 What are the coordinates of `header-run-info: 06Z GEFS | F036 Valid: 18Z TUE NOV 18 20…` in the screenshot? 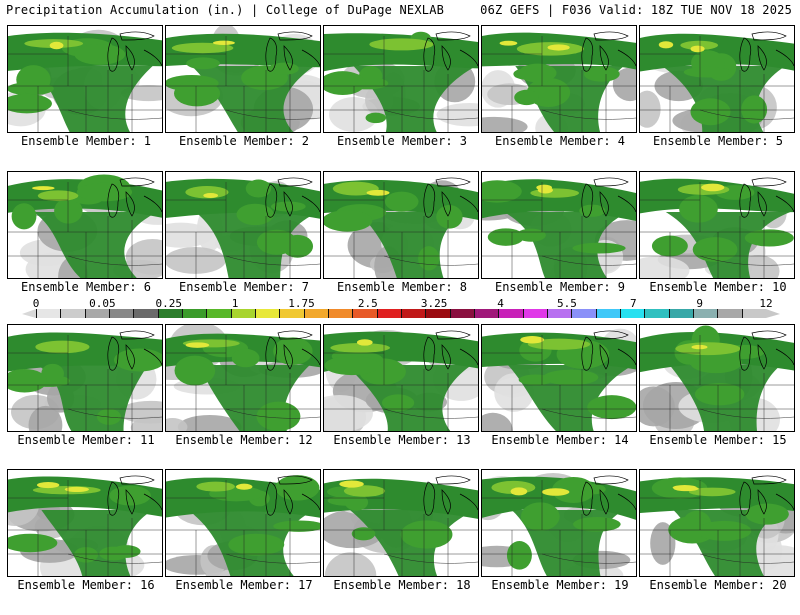 It's located at (636, 10).